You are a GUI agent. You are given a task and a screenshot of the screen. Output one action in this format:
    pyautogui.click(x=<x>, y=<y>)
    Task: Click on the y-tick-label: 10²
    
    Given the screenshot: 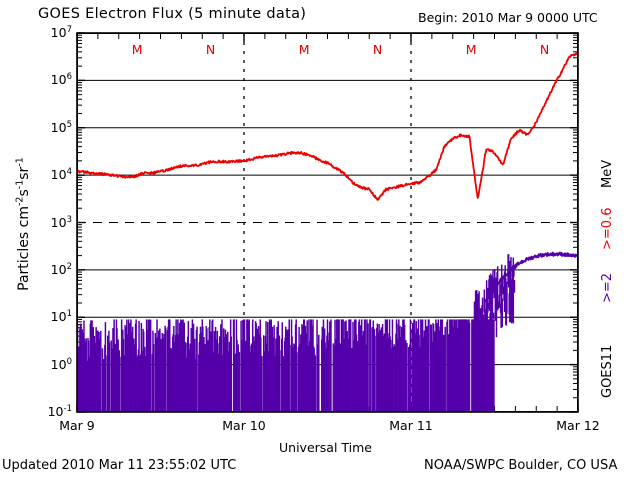 What is the action you would take?
    pyautogui.click(x=61, y=269)
    